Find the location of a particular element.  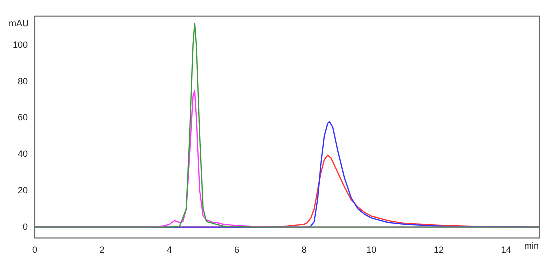

y-tick-label: 80 is located at coordinates (23, 81).